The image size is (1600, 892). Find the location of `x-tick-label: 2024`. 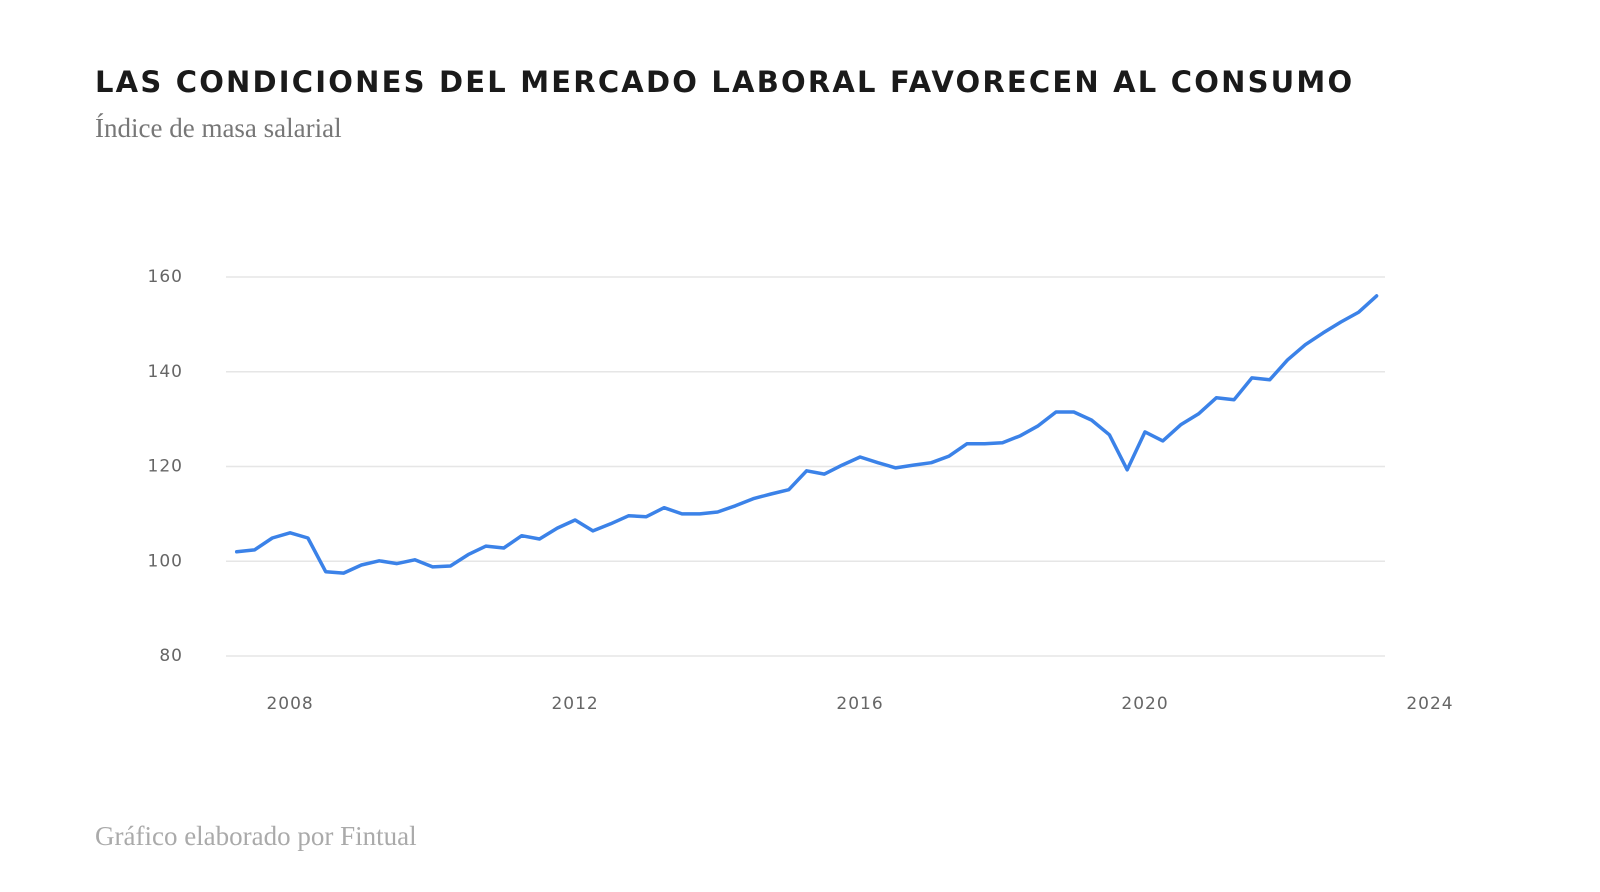

x-tick-label: 2024 is located at coordinates (1429, 704).